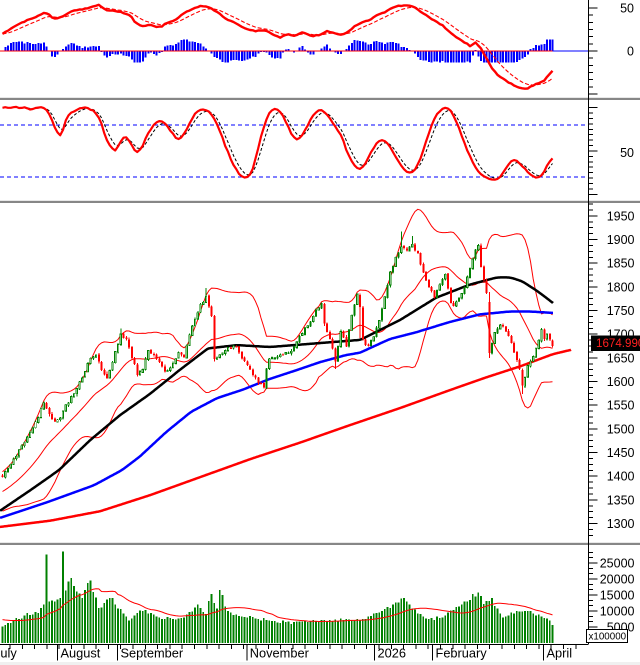  Describe the element at coordinates (621, 382) in the screenshot. I see `svg-text: 1600` at that location.